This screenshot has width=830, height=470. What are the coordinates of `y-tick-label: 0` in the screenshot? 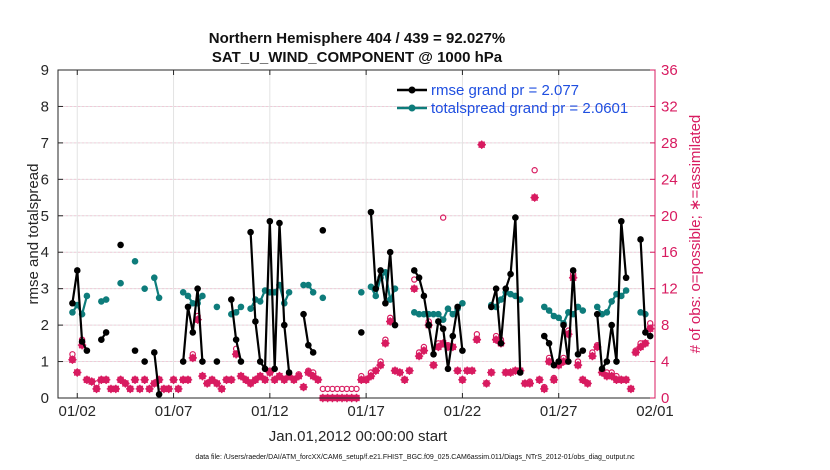 It's located at (45, 398).